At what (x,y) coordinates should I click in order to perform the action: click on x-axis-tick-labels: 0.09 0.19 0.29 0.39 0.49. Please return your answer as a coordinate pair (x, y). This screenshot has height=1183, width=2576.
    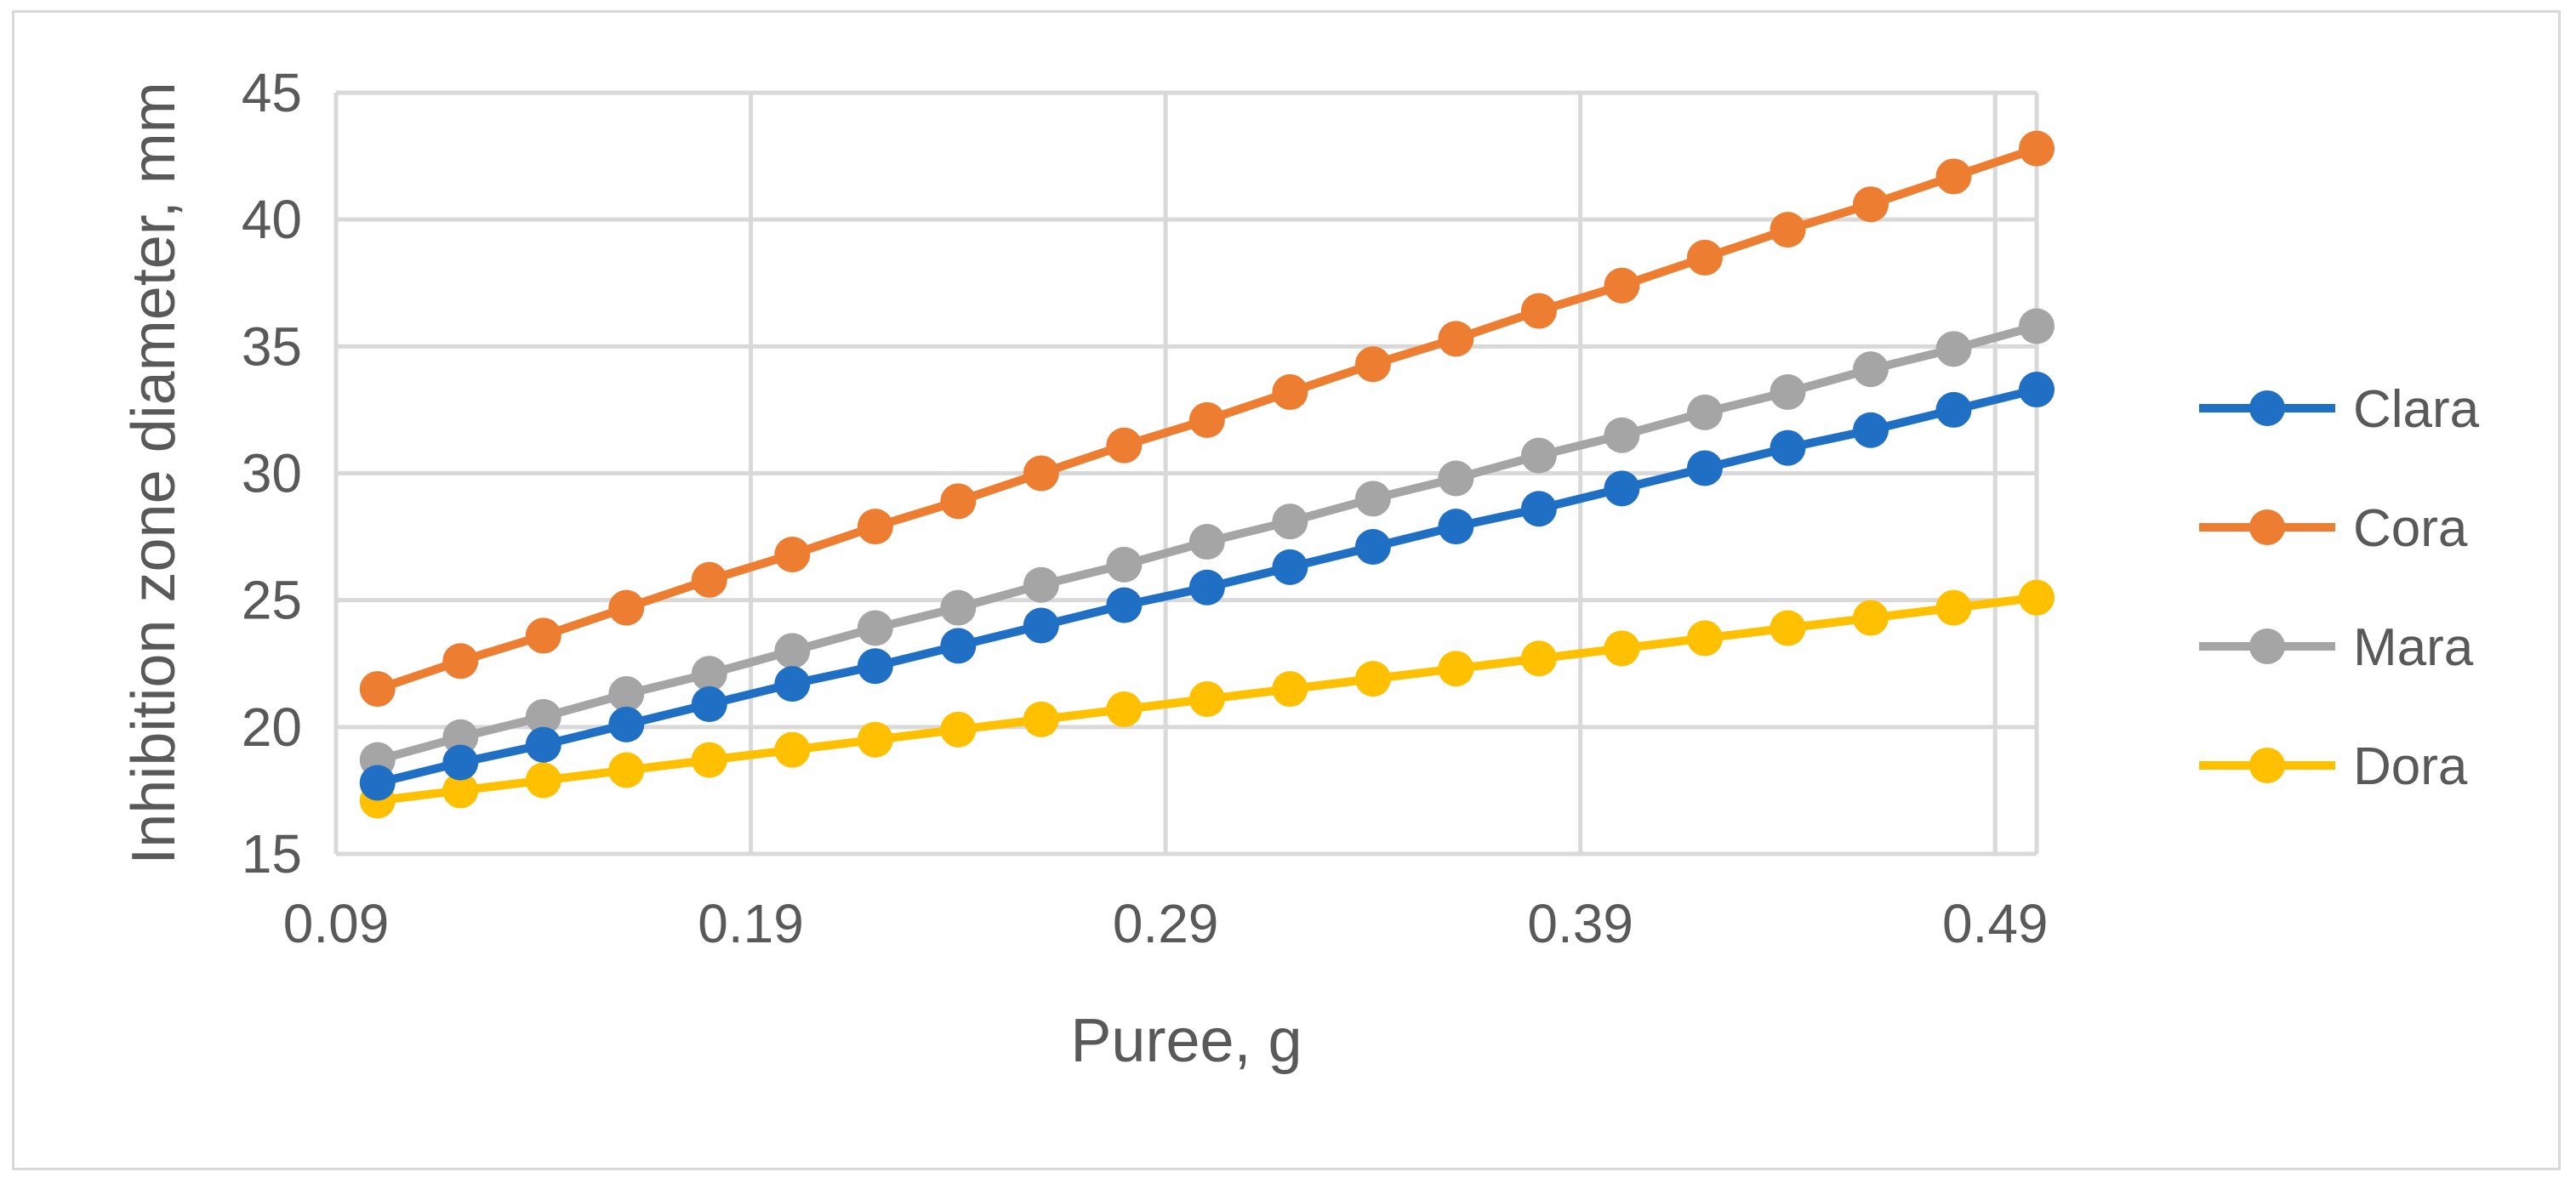
    Looking at the image, I should click on (1166, 923).